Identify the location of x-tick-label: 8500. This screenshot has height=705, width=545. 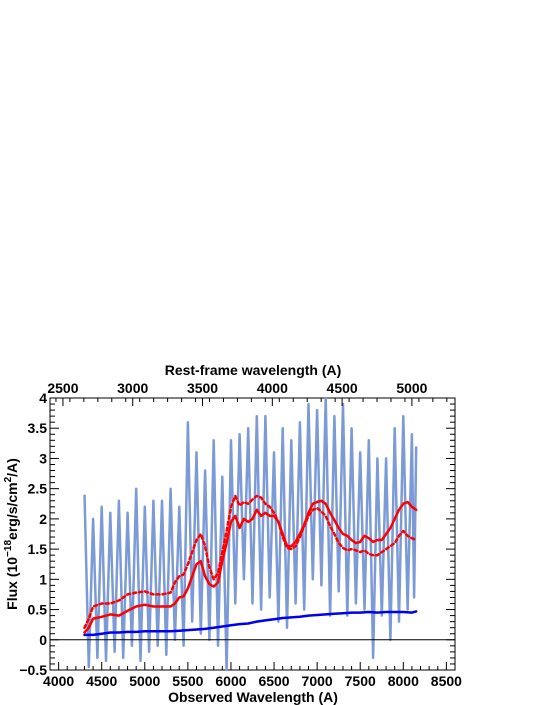
(446, 681).